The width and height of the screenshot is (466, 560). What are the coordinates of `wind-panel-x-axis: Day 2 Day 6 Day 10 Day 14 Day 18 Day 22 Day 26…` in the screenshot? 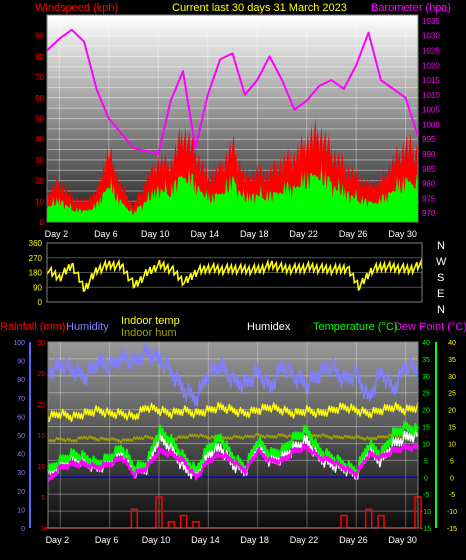 It's located at (231, 234).